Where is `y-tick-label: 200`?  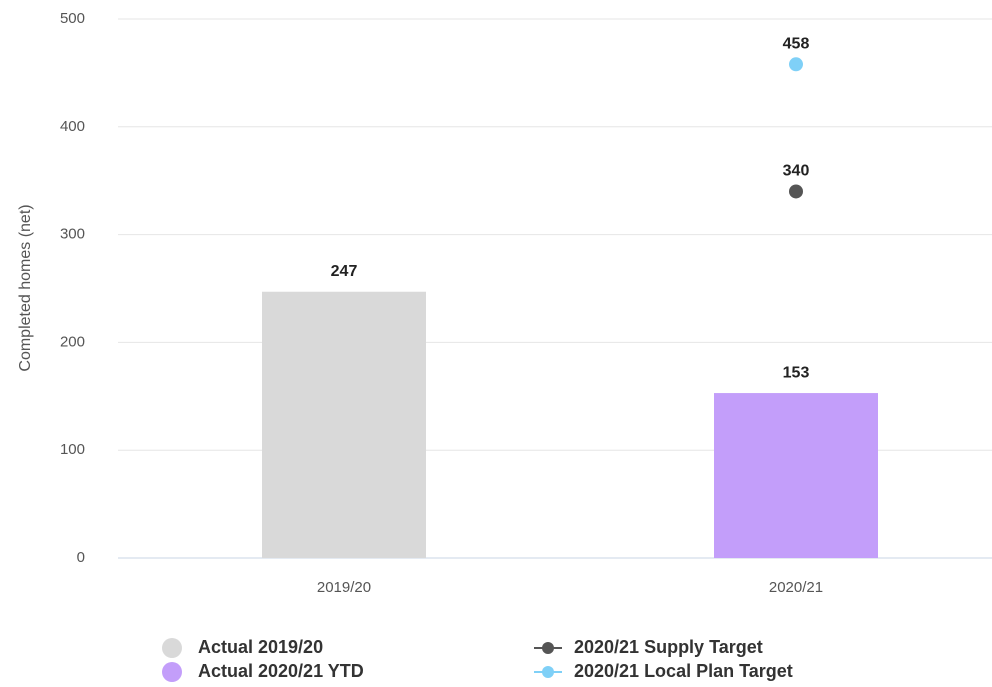 y-tick-label: 200 is located at coordinates (72, 341).